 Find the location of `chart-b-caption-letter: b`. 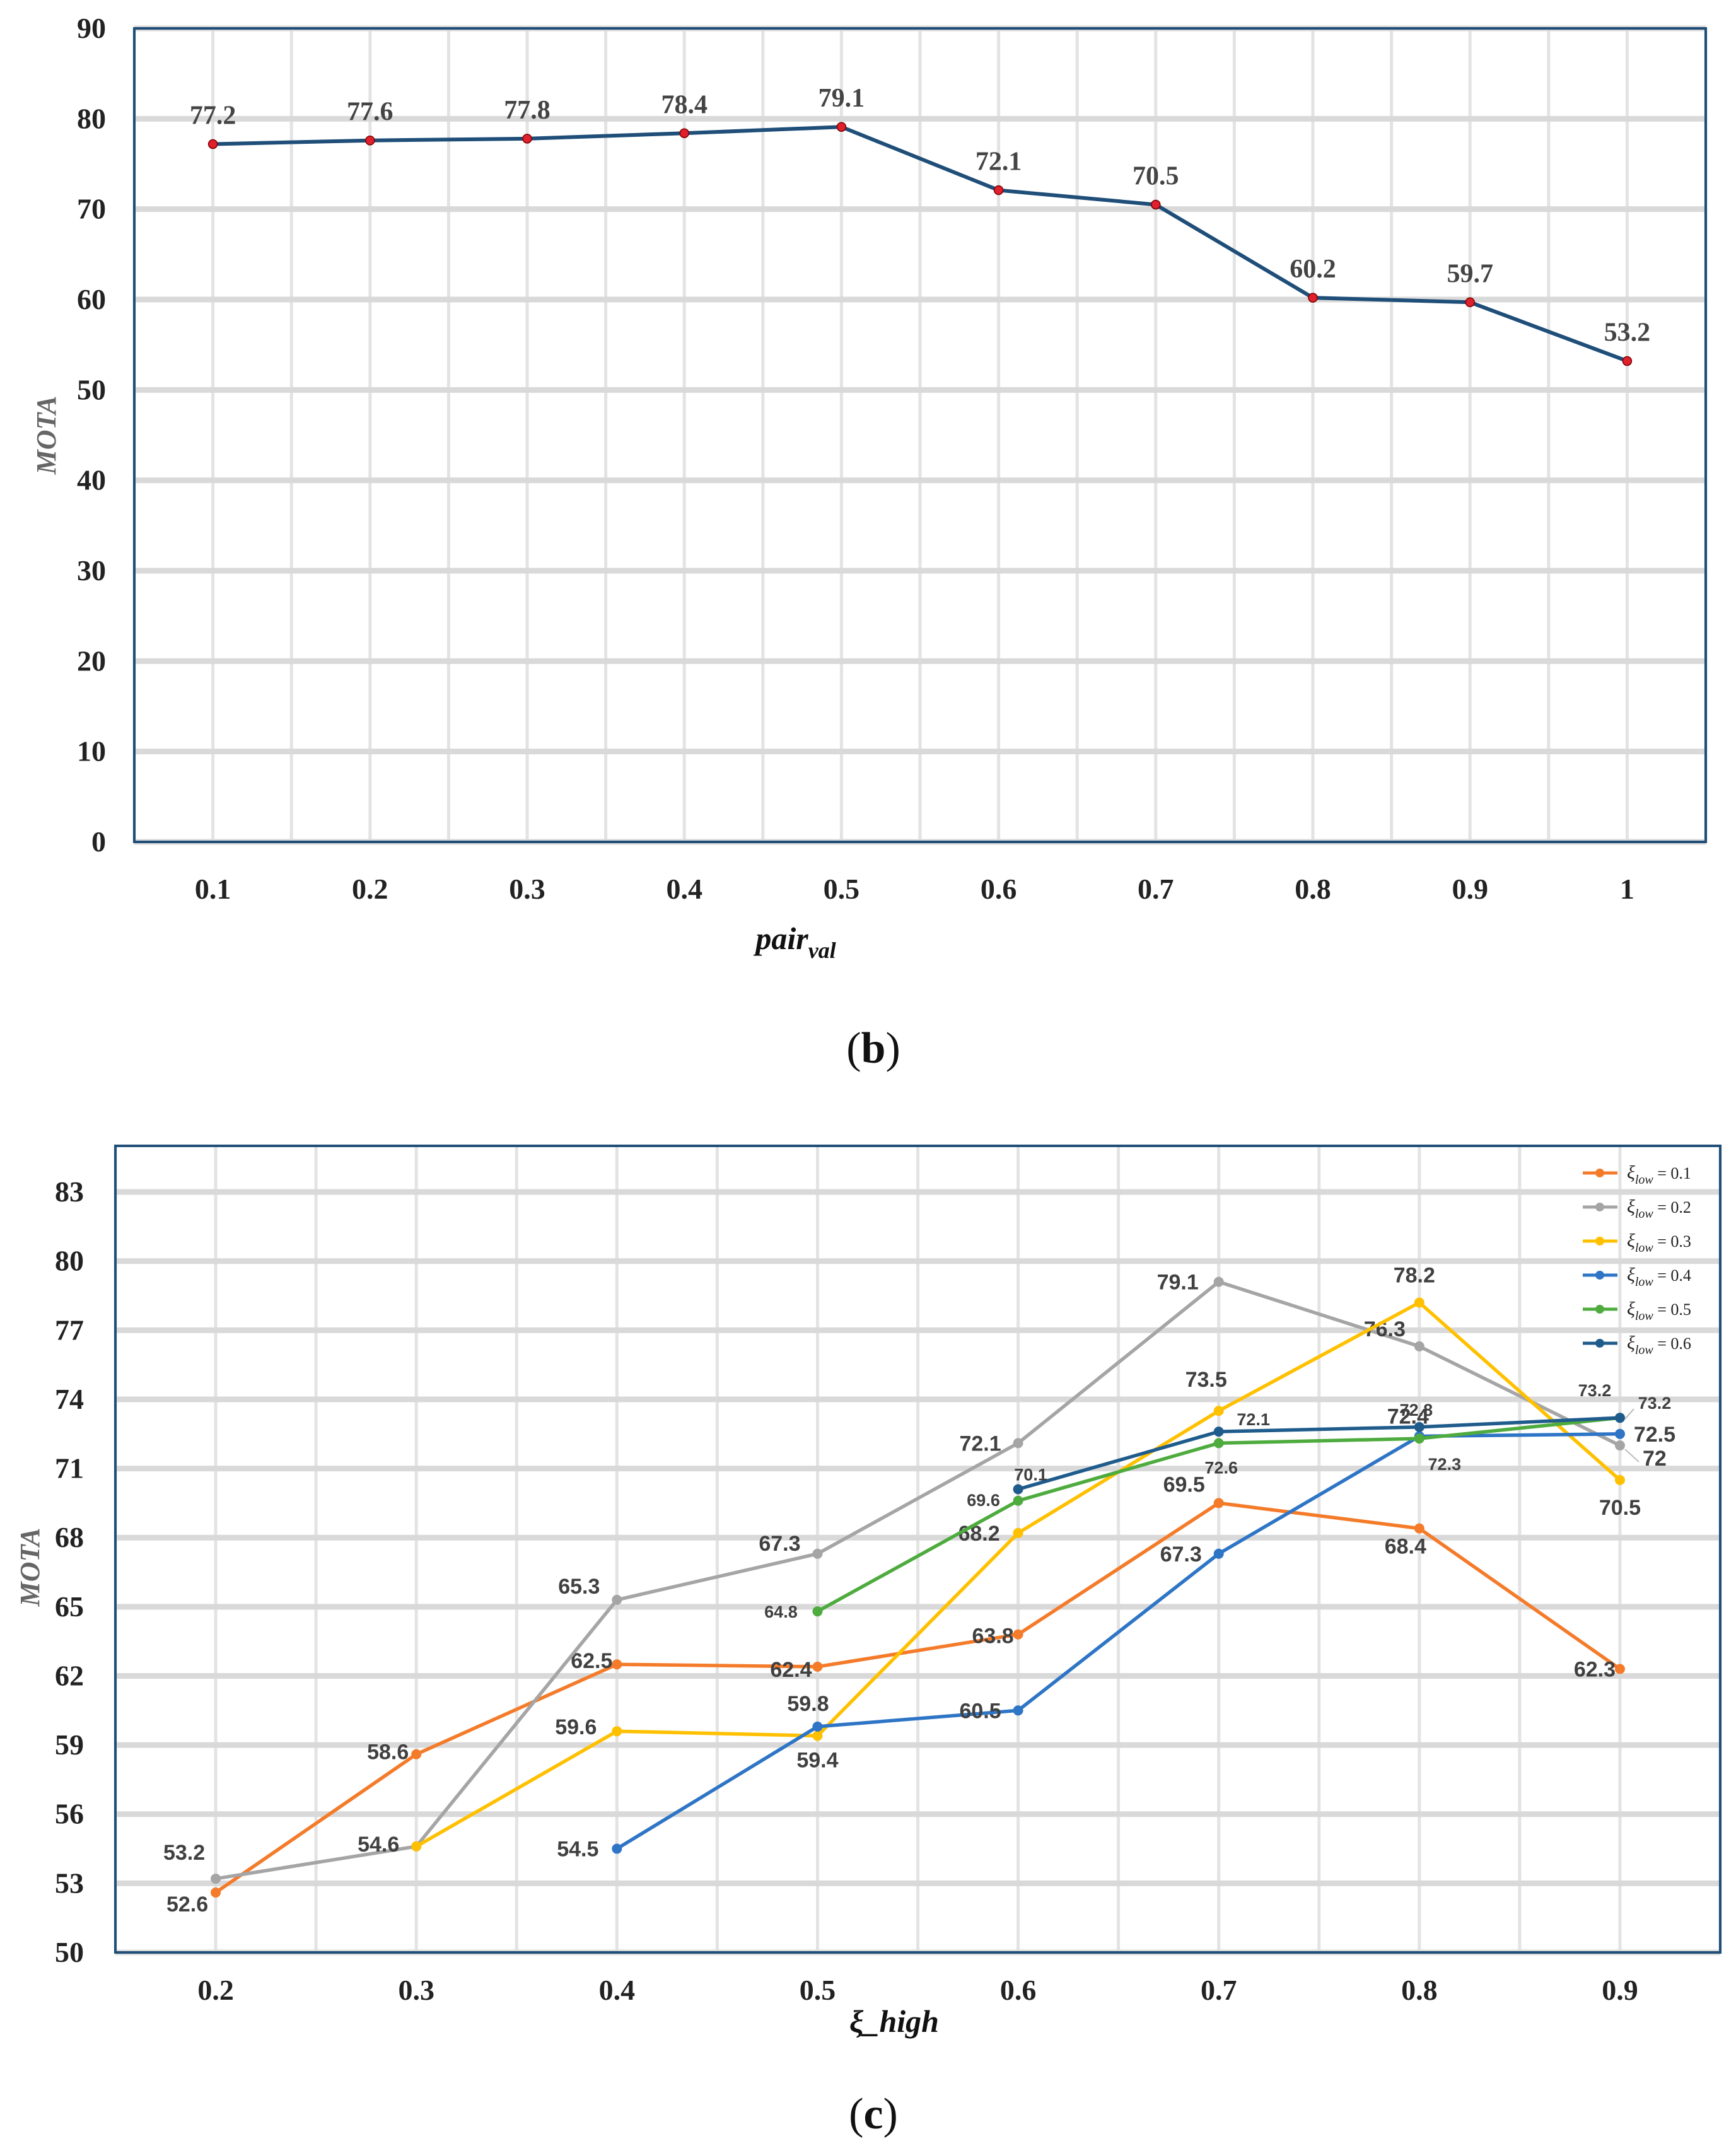

chart-b-caption-letter: b is located at coordinates (874, 1048).